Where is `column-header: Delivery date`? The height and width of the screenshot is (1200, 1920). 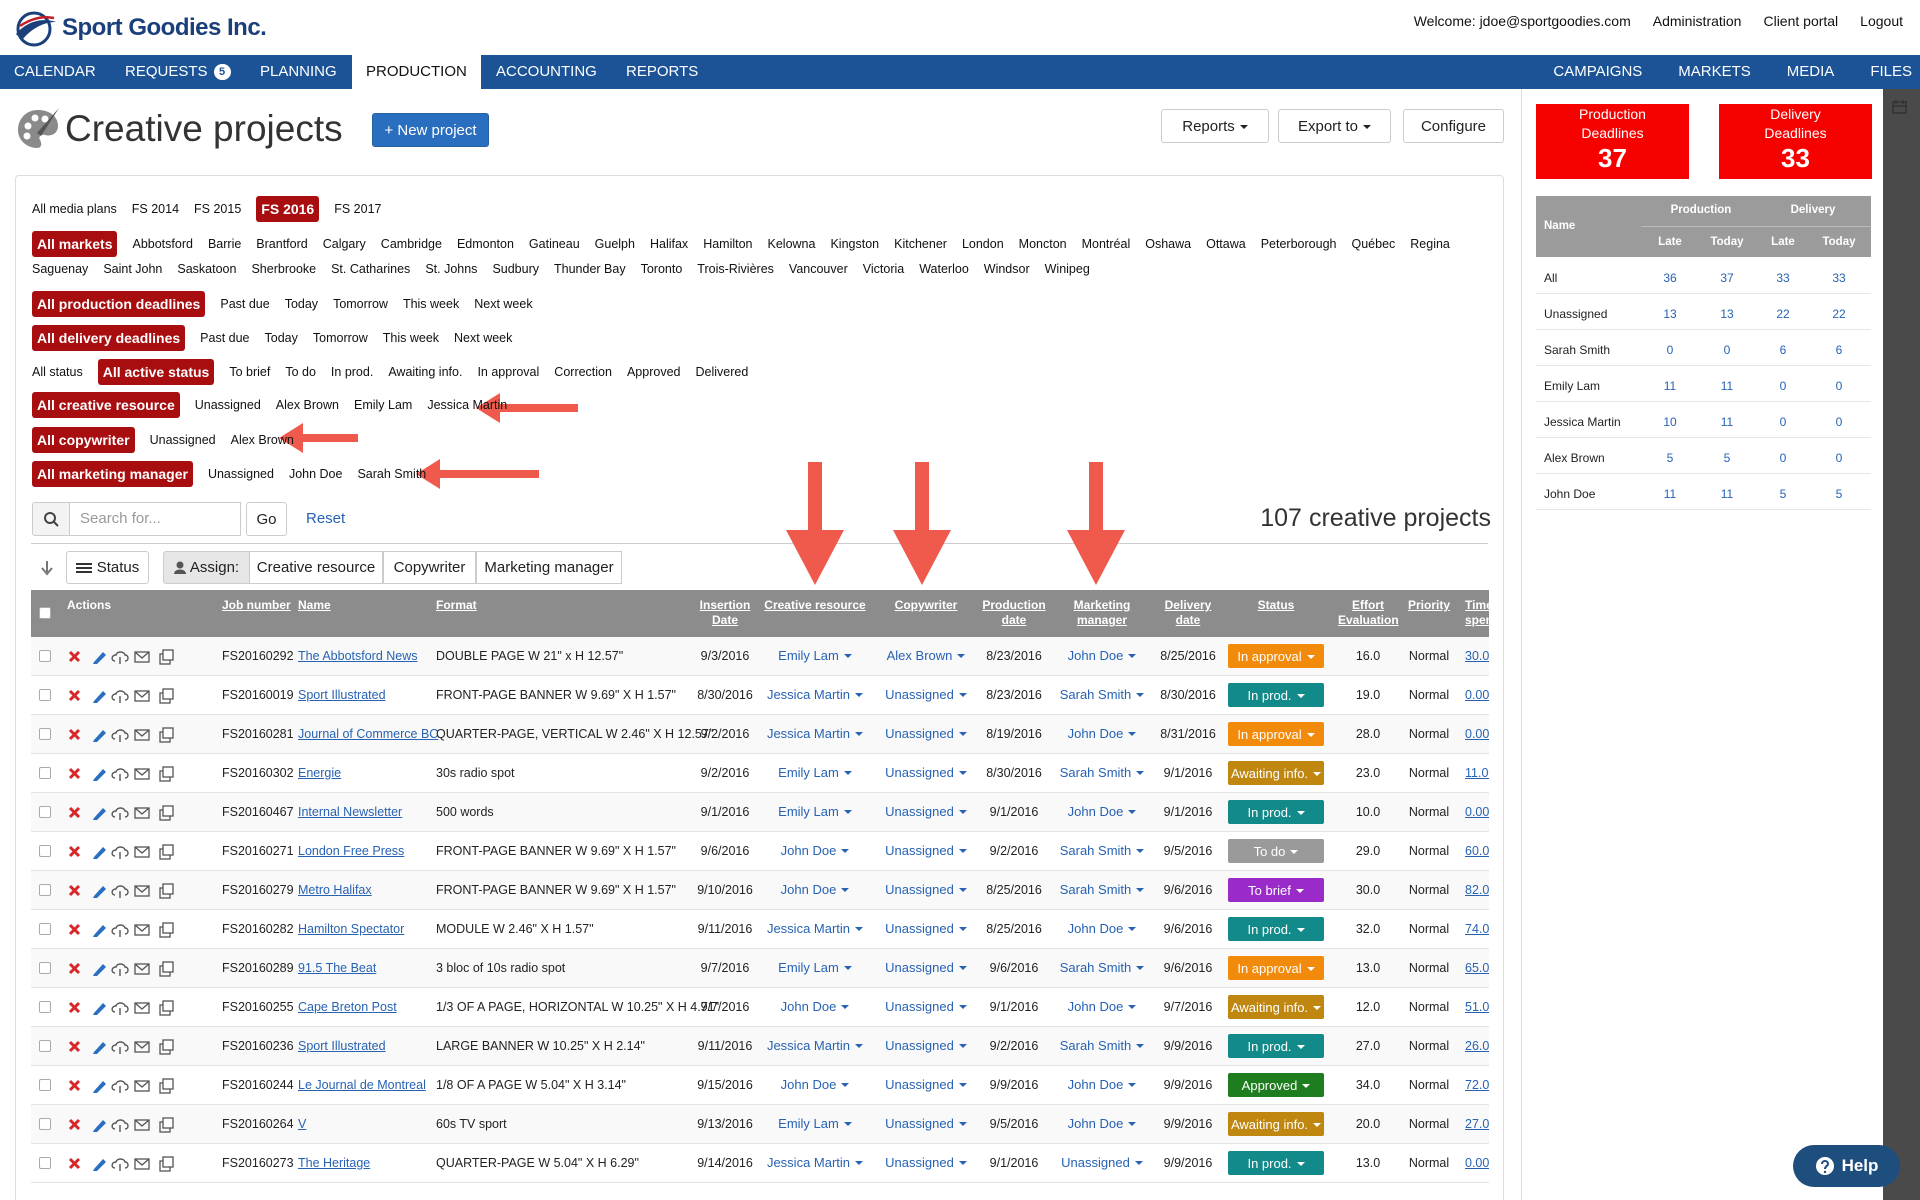
column-header: Delivery date is located at coordinates (1188, 612).